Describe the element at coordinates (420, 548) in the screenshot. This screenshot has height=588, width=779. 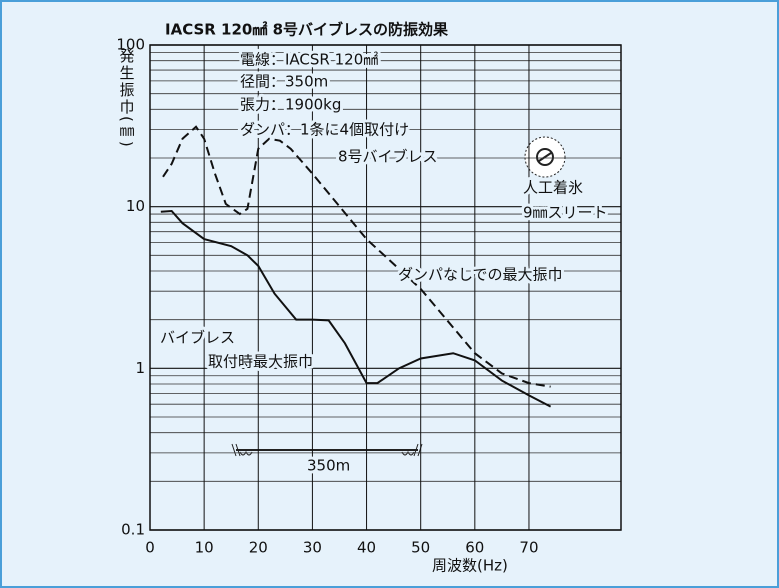
I see `x-tick-label: 50` at that location.